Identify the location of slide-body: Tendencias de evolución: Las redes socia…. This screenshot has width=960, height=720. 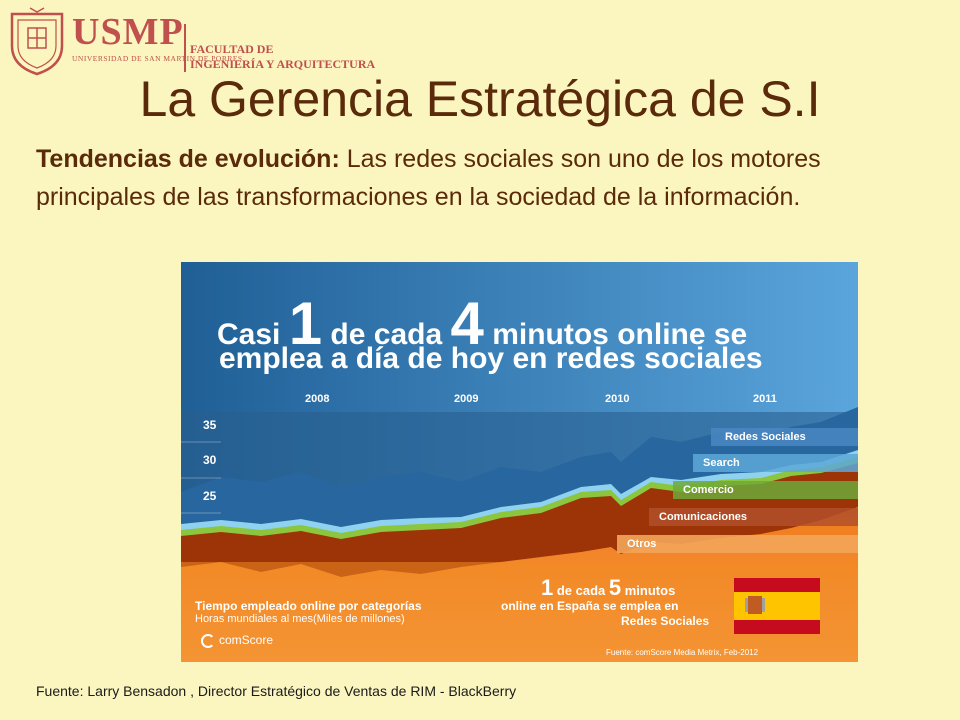
(481, 178).